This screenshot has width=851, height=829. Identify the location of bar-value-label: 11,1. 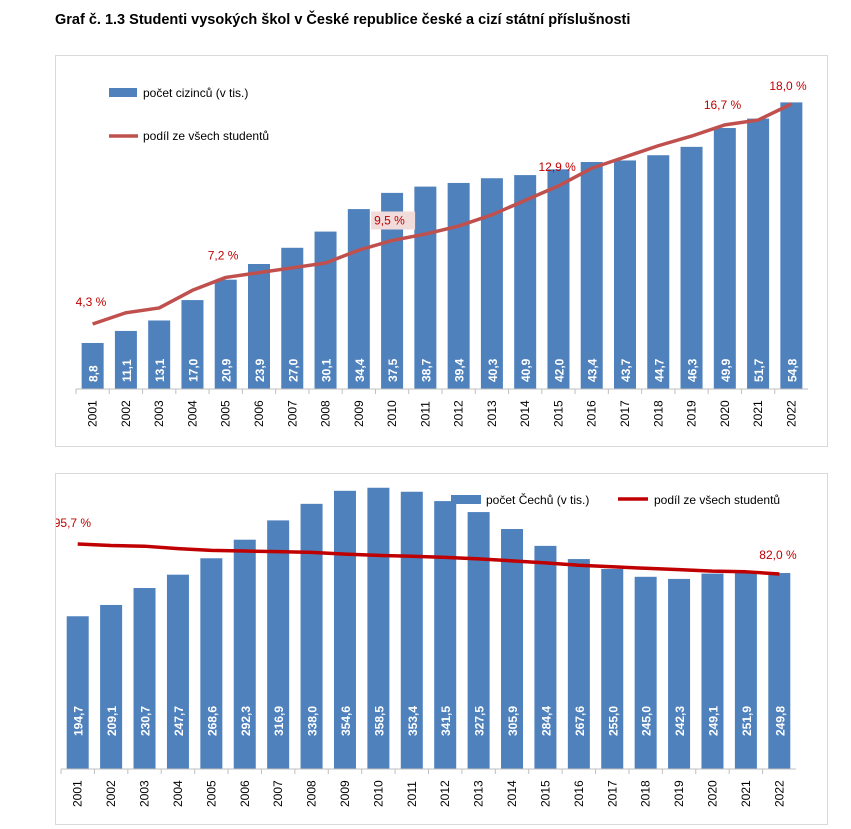
(127, 370).